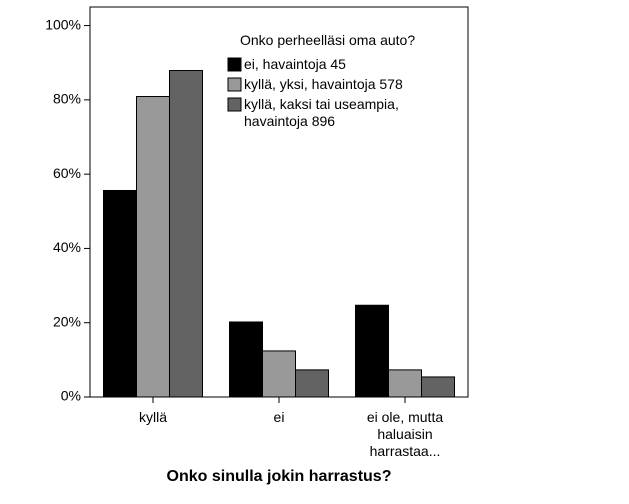 Image resolution: width=629 pixels, height=504 pixels. I want to click on legend-label: kyllä, yksi, havaintoja 578, so click(323, 84).